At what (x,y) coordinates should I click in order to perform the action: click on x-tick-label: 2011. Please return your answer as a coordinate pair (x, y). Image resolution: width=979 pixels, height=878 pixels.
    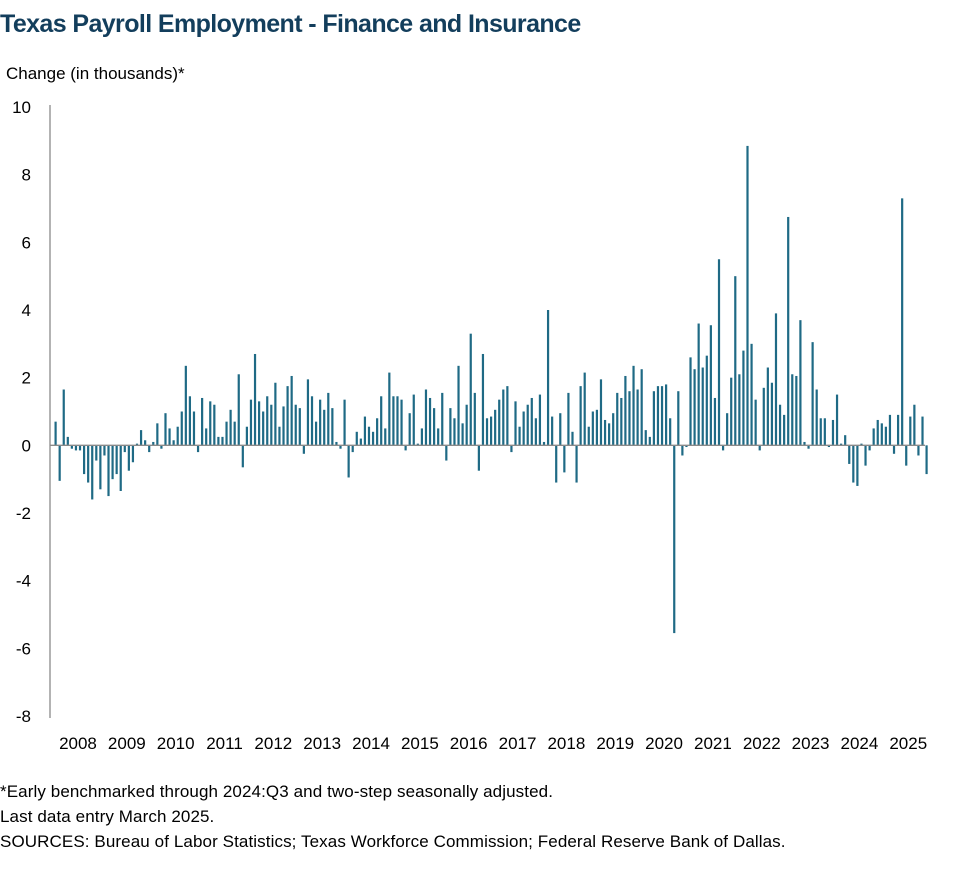
    Looking at the image, I should click on (224, 743).